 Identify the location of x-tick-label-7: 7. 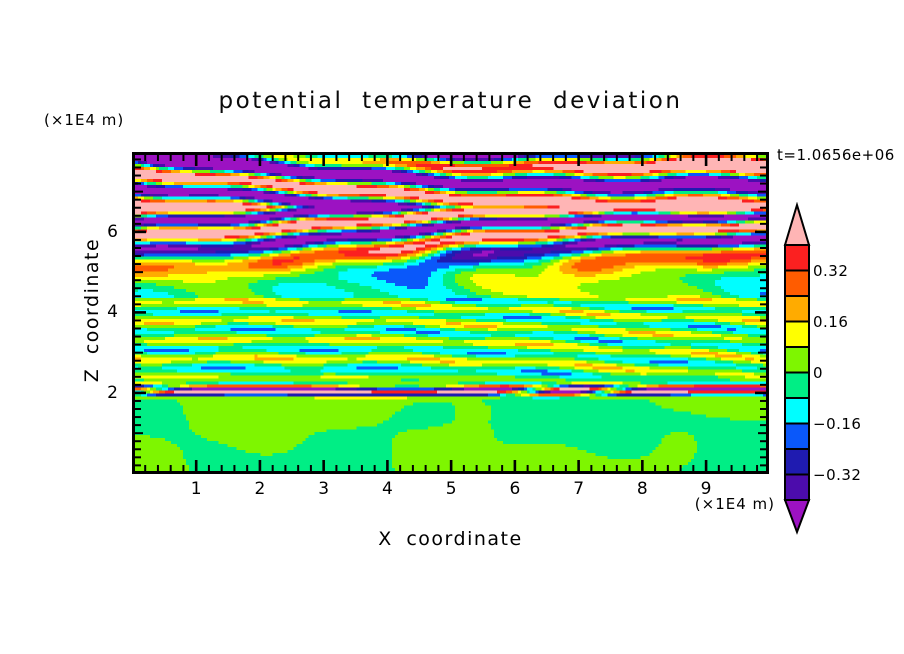
(579, 489).